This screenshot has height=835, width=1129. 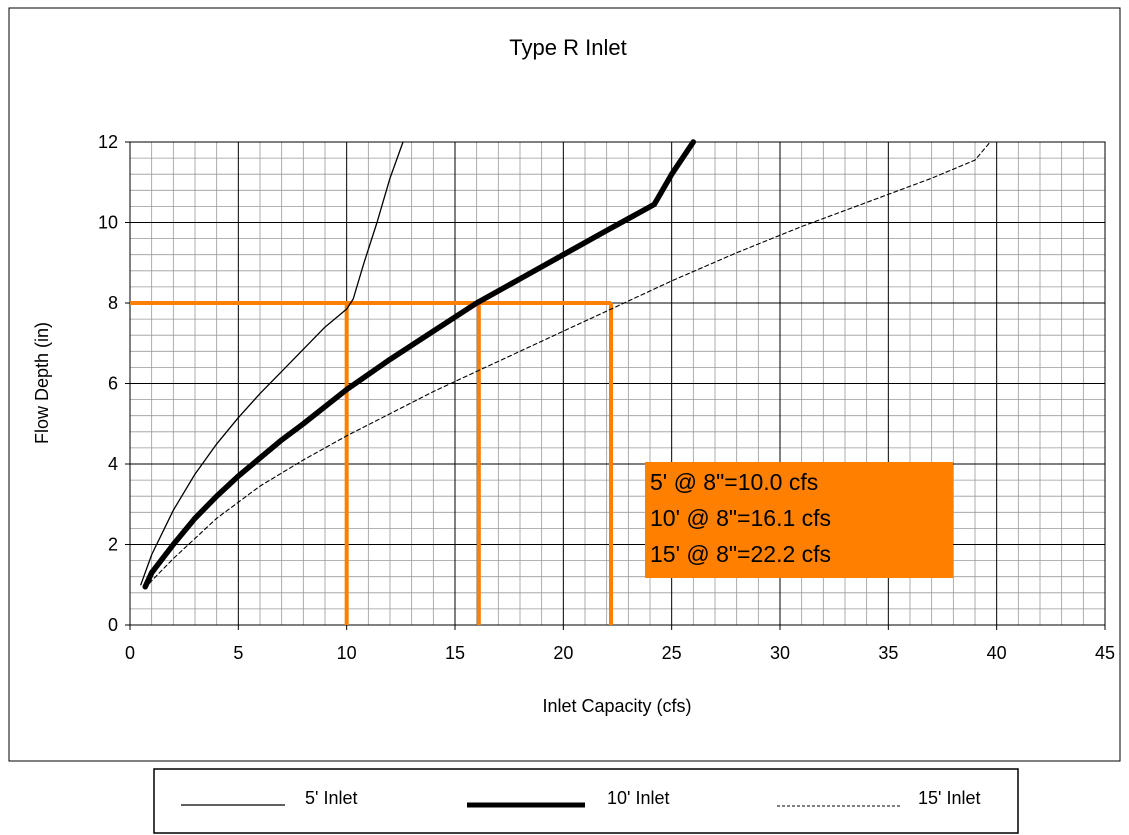 What do you see at coordinates (347, 653) in the screenshot?
I see `x-tick-label: 10` at bounding box center [347, 653].